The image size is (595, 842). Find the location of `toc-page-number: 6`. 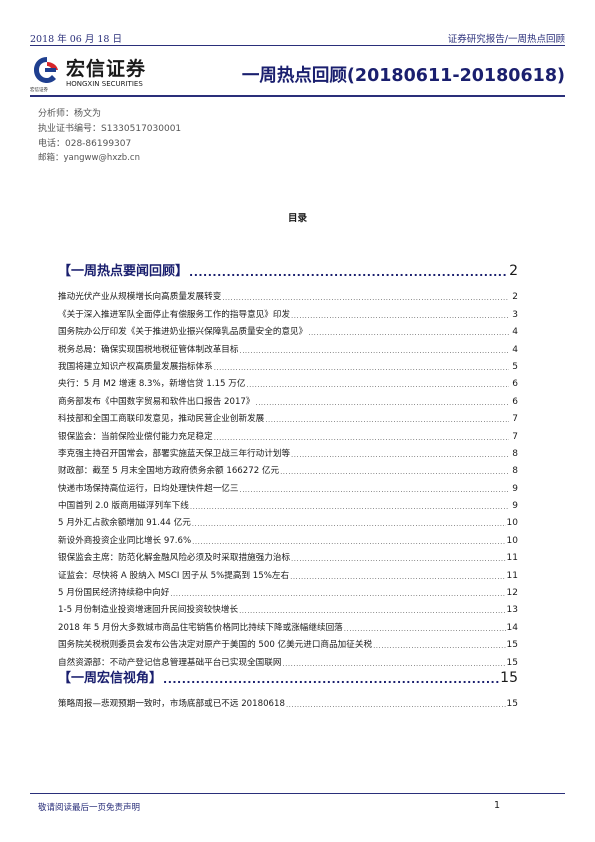

toc-page-number: 6 is located at coordinates (515, 401).